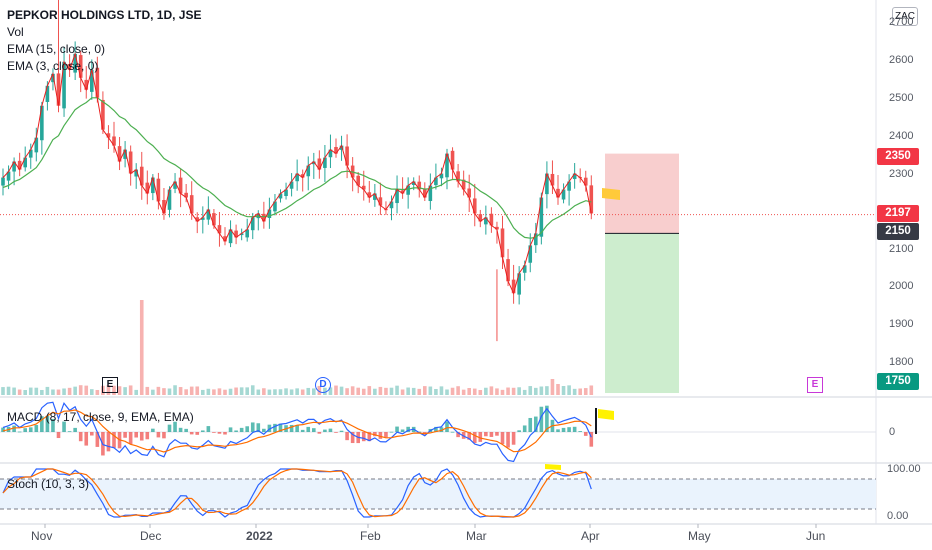  What do you see at coordinates (905, 16) in the screenshot?
I see `currency-badge: ZAC` at bounding box center [905, 16].